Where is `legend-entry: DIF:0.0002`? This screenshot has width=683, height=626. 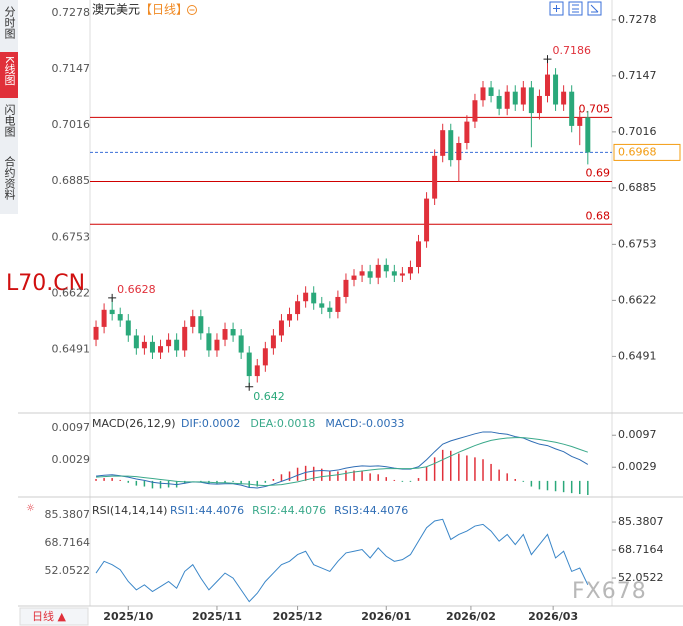 legend-entry: DIF:0.0002 is located at coordinates (210, 423).